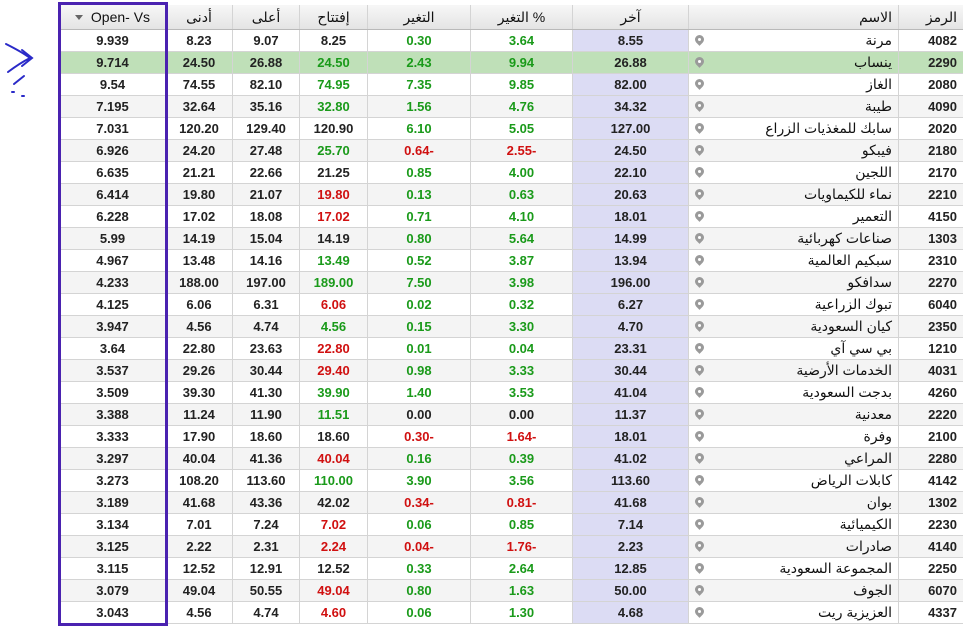 The height and width of the screenshot is (629, 964). What do you see at coordinates (522, 17) in the screenshot?
I see `header-change-pct: التغير %` at bounding box center [522, 17].